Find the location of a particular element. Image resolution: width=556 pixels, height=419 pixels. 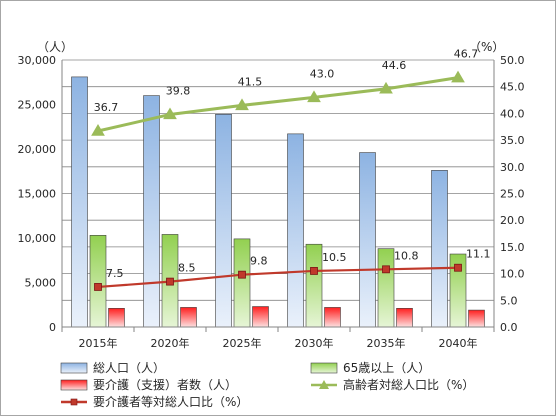

line-elderly-ratio is located at coordinates (278, 104).